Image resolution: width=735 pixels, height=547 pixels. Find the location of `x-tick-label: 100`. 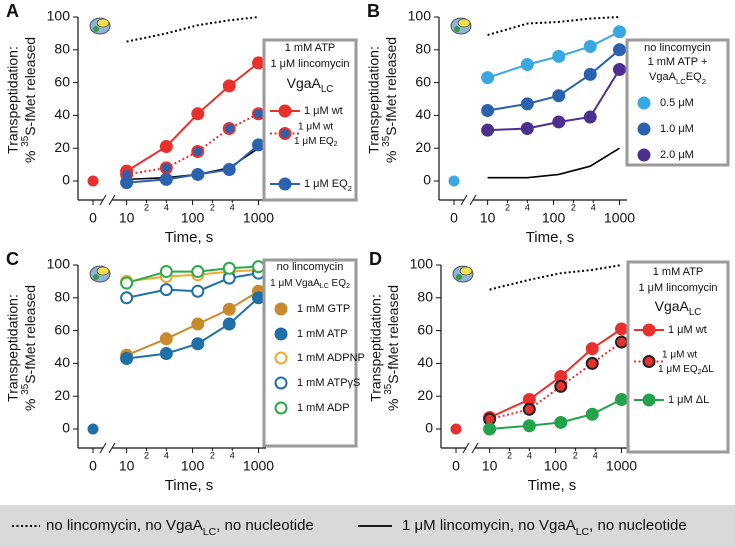

x-tick-label: 100 is located at coordinates (554, 218).